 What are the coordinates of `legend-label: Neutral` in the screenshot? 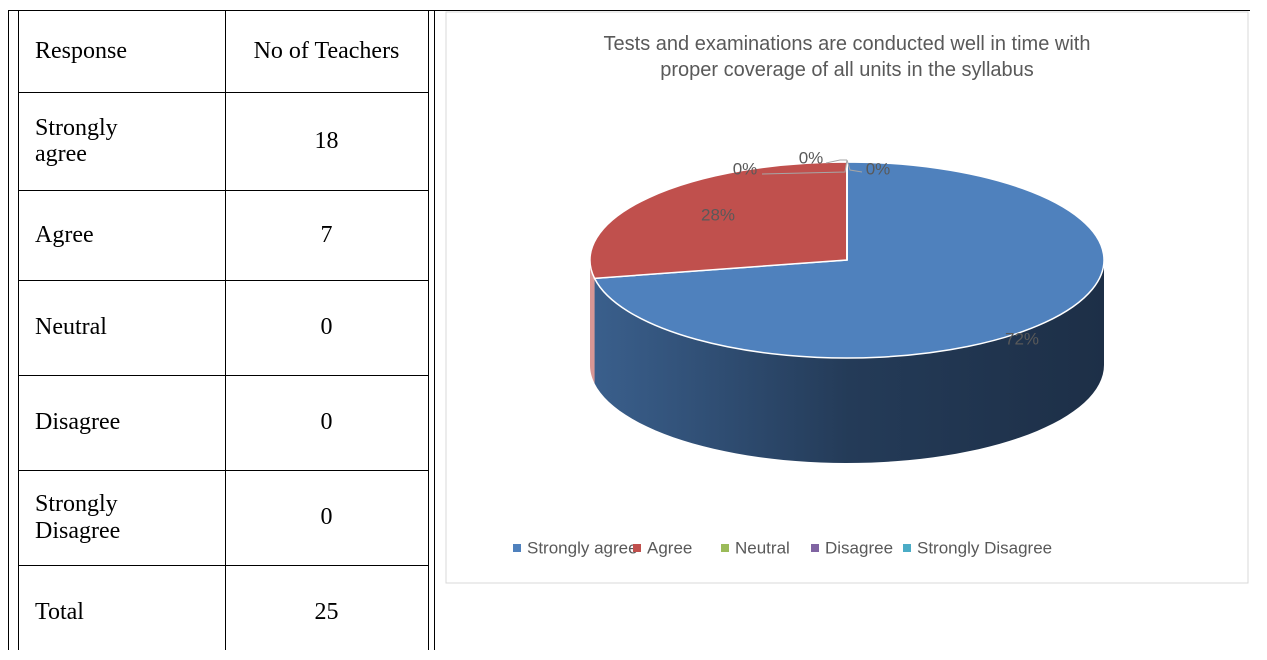 It's located at (762, 547).